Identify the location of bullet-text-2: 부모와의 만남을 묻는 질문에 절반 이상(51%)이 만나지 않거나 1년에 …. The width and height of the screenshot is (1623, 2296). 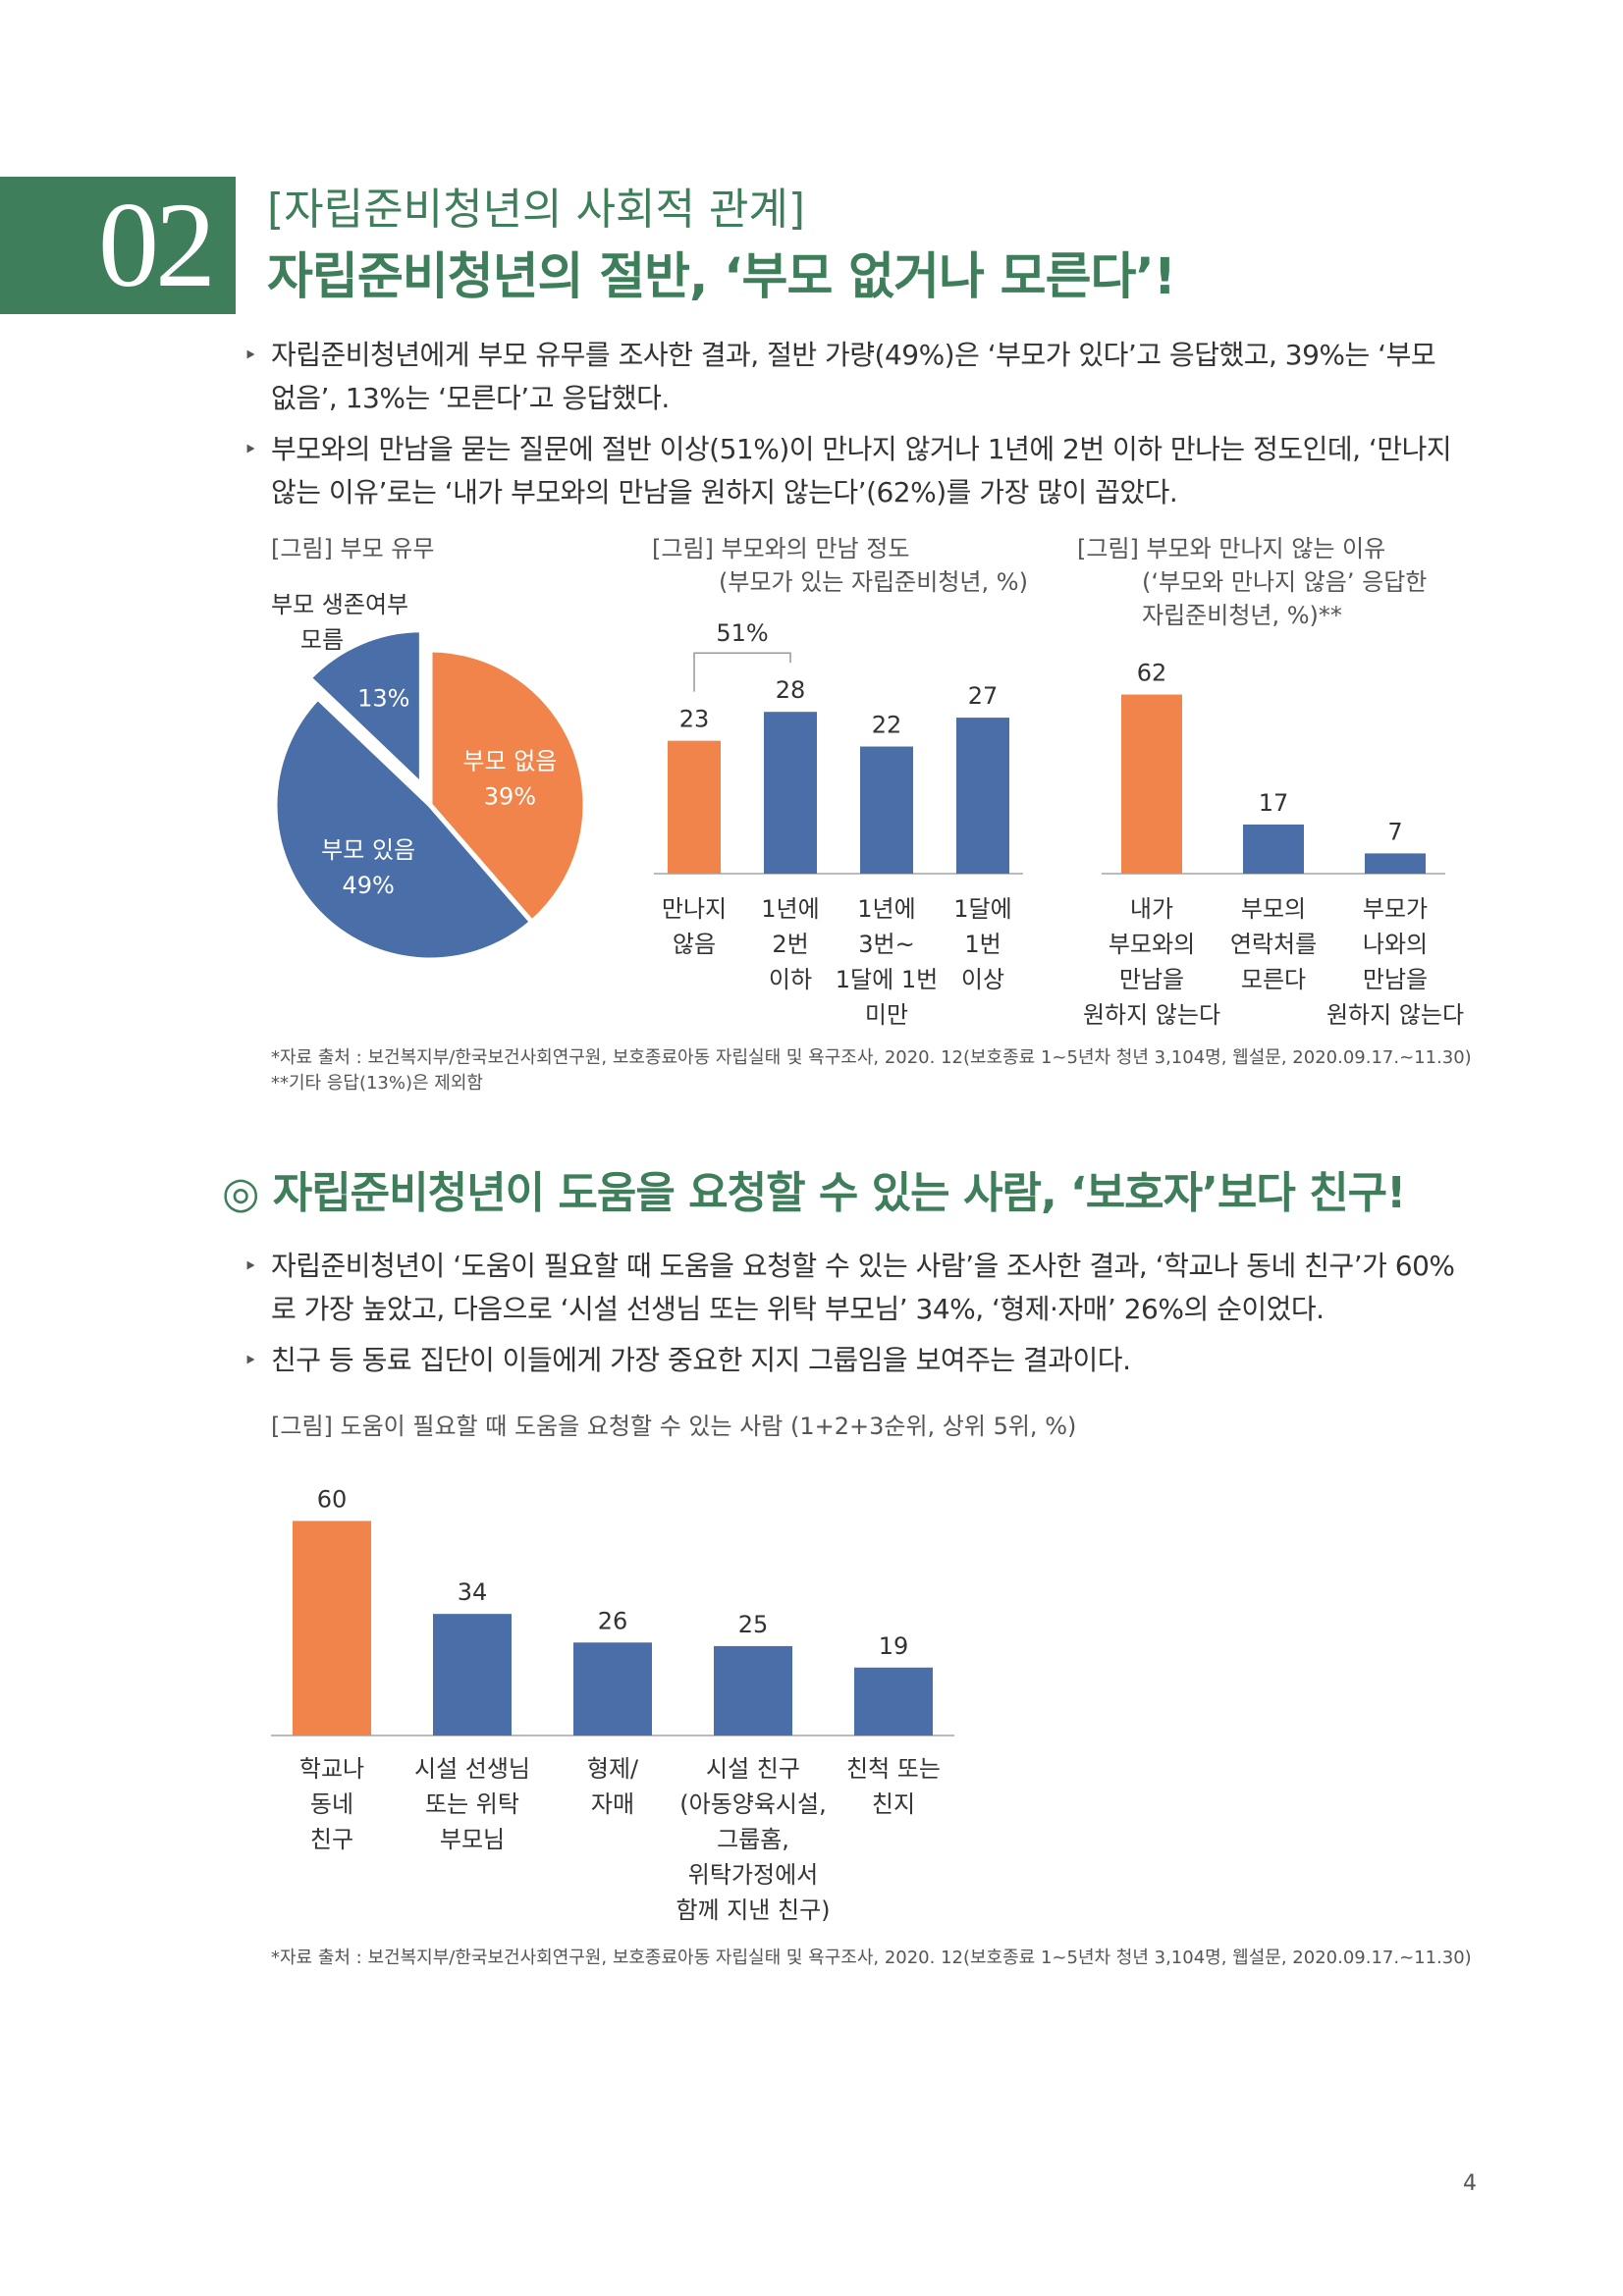
(861, 470).